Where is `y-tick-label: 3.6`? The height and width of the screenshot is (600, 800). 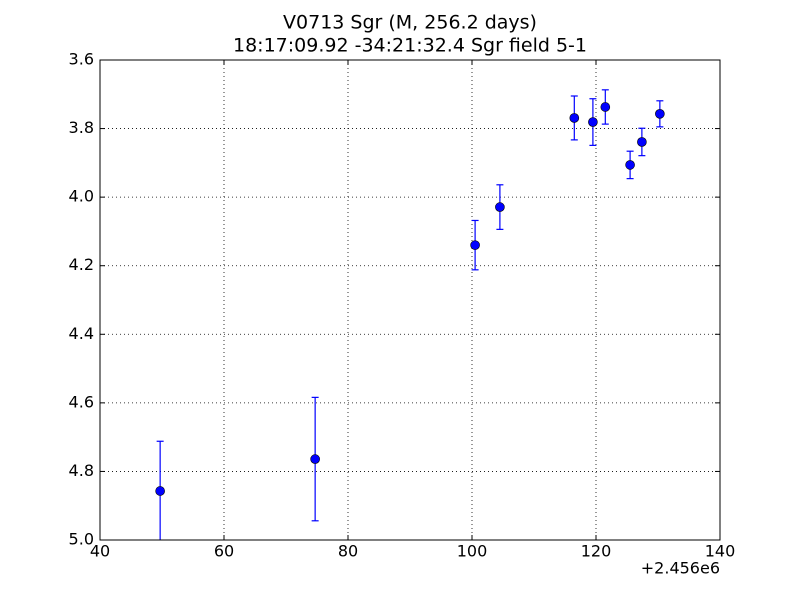 y-tick-label: 3.6 is located at coordinates (81, 59).